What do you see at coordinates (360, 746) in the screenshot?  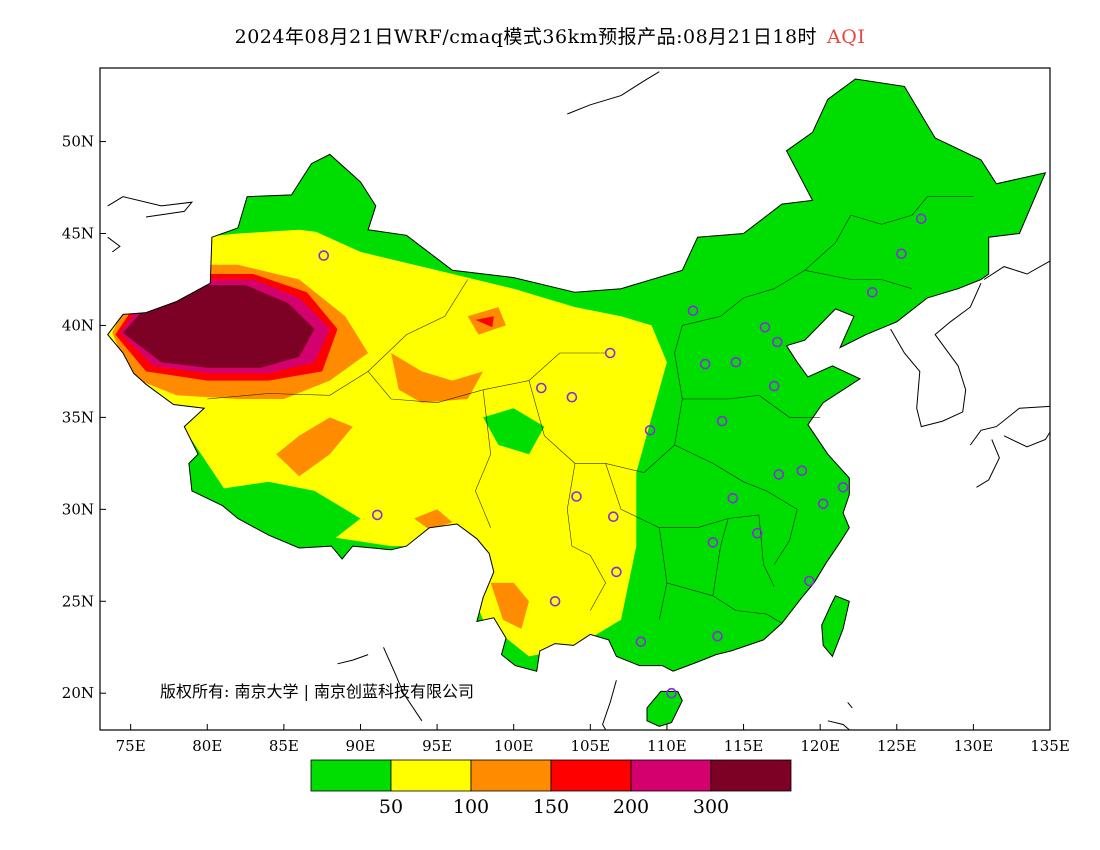 I see `lon-tick-label: 90E` at bounding box center [360, 746].